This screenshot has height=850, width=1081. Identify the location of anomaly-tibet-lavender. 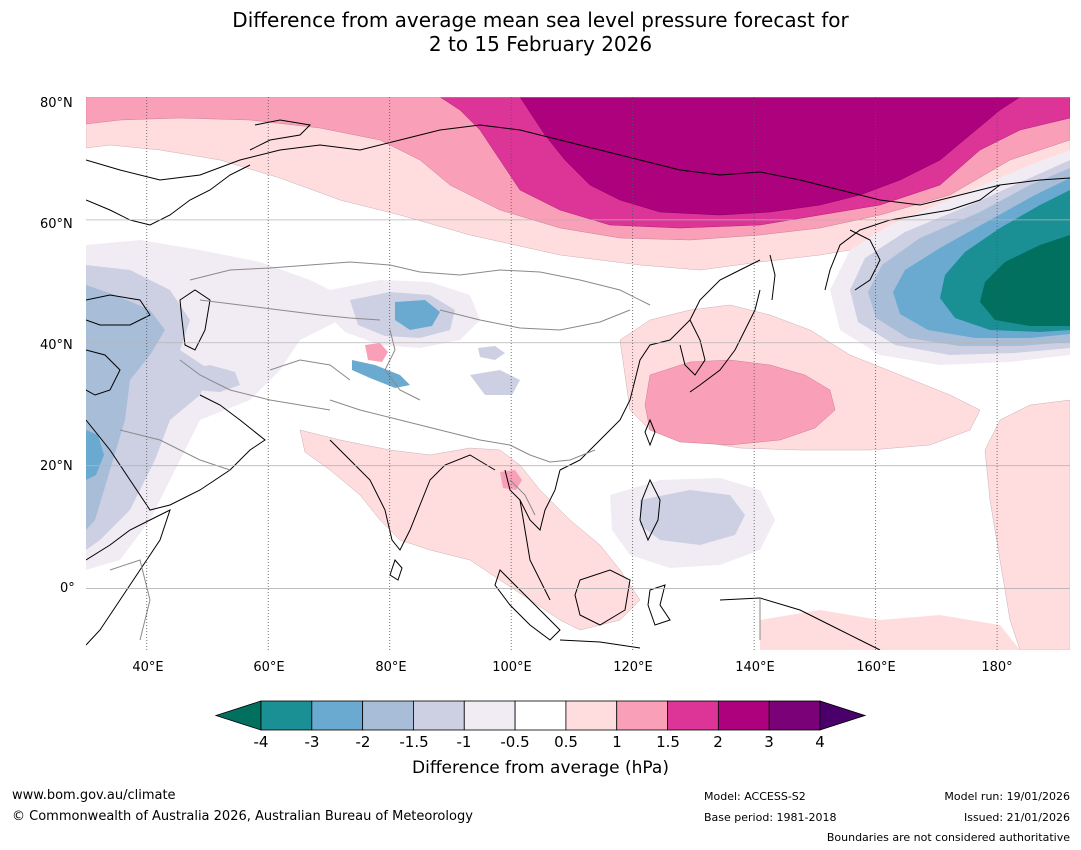
(495, 382).